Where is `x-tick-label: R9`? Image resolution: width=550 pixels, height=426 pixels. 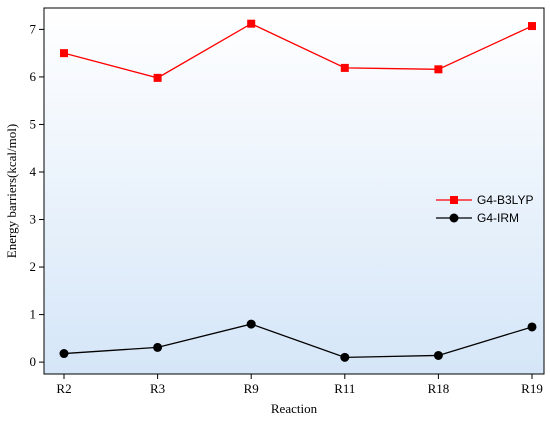 x-tick-label: R9 is located at coordinates (251, 388).